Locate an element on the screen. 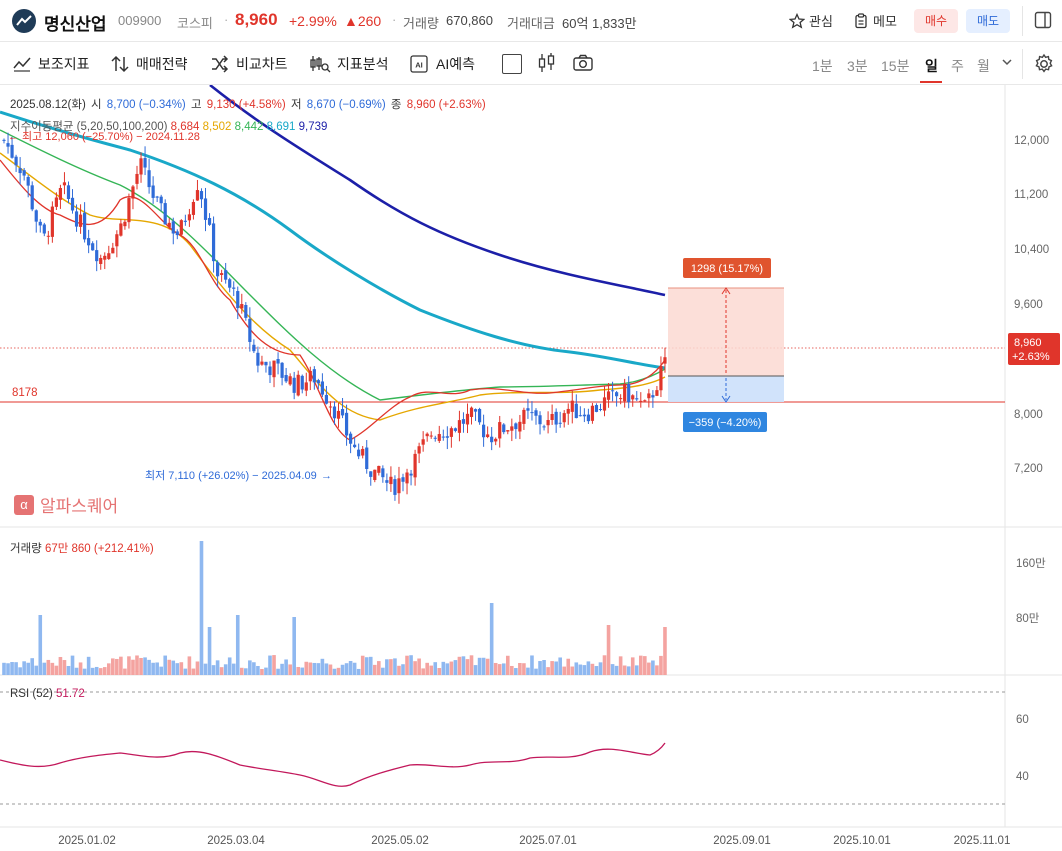 The image size is (1062, 851). watchlist-button: 관심 is located at coordinates (811, 20).